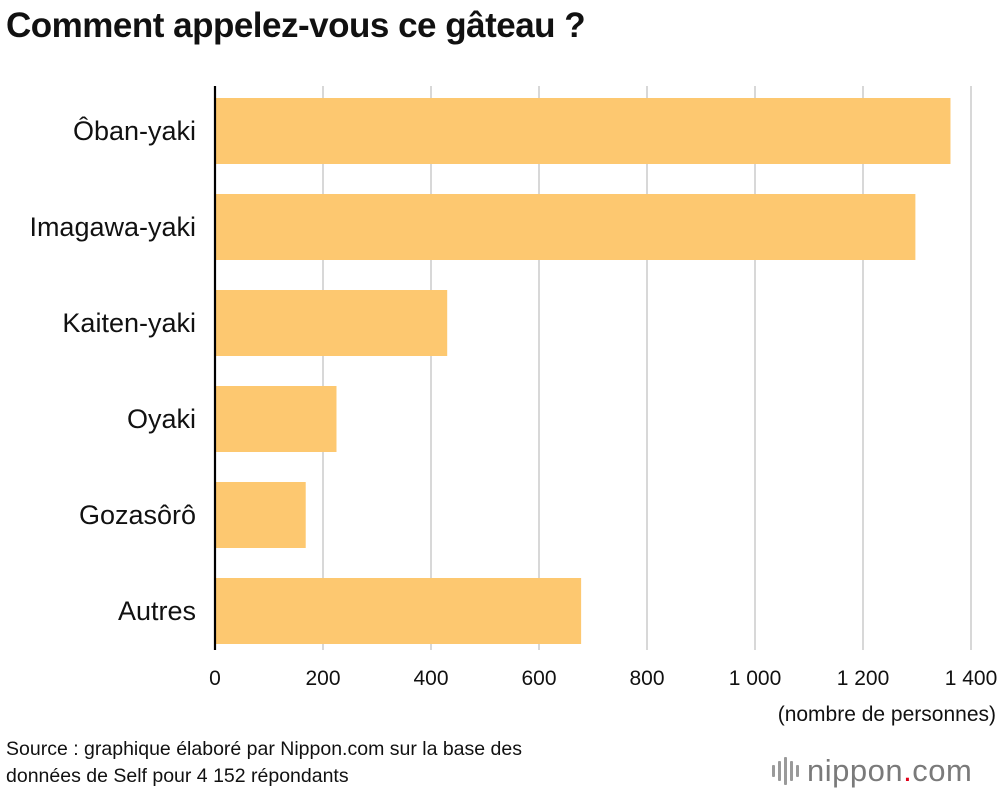 Image resolution: width=1000 pixels, height=792 pixels. I want to click on nippon-logo: nippon.com, so click(872, 771).